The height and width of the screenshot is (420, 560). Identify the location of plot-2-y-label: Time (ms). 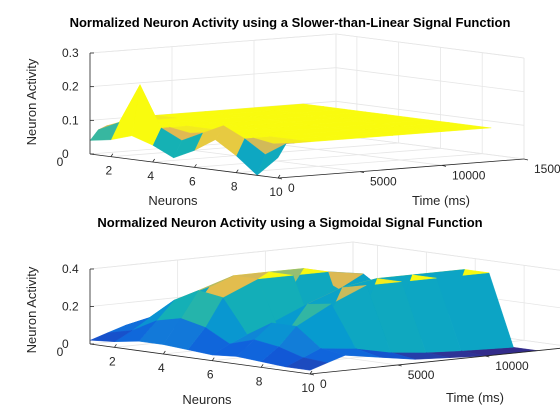
(475, 397).